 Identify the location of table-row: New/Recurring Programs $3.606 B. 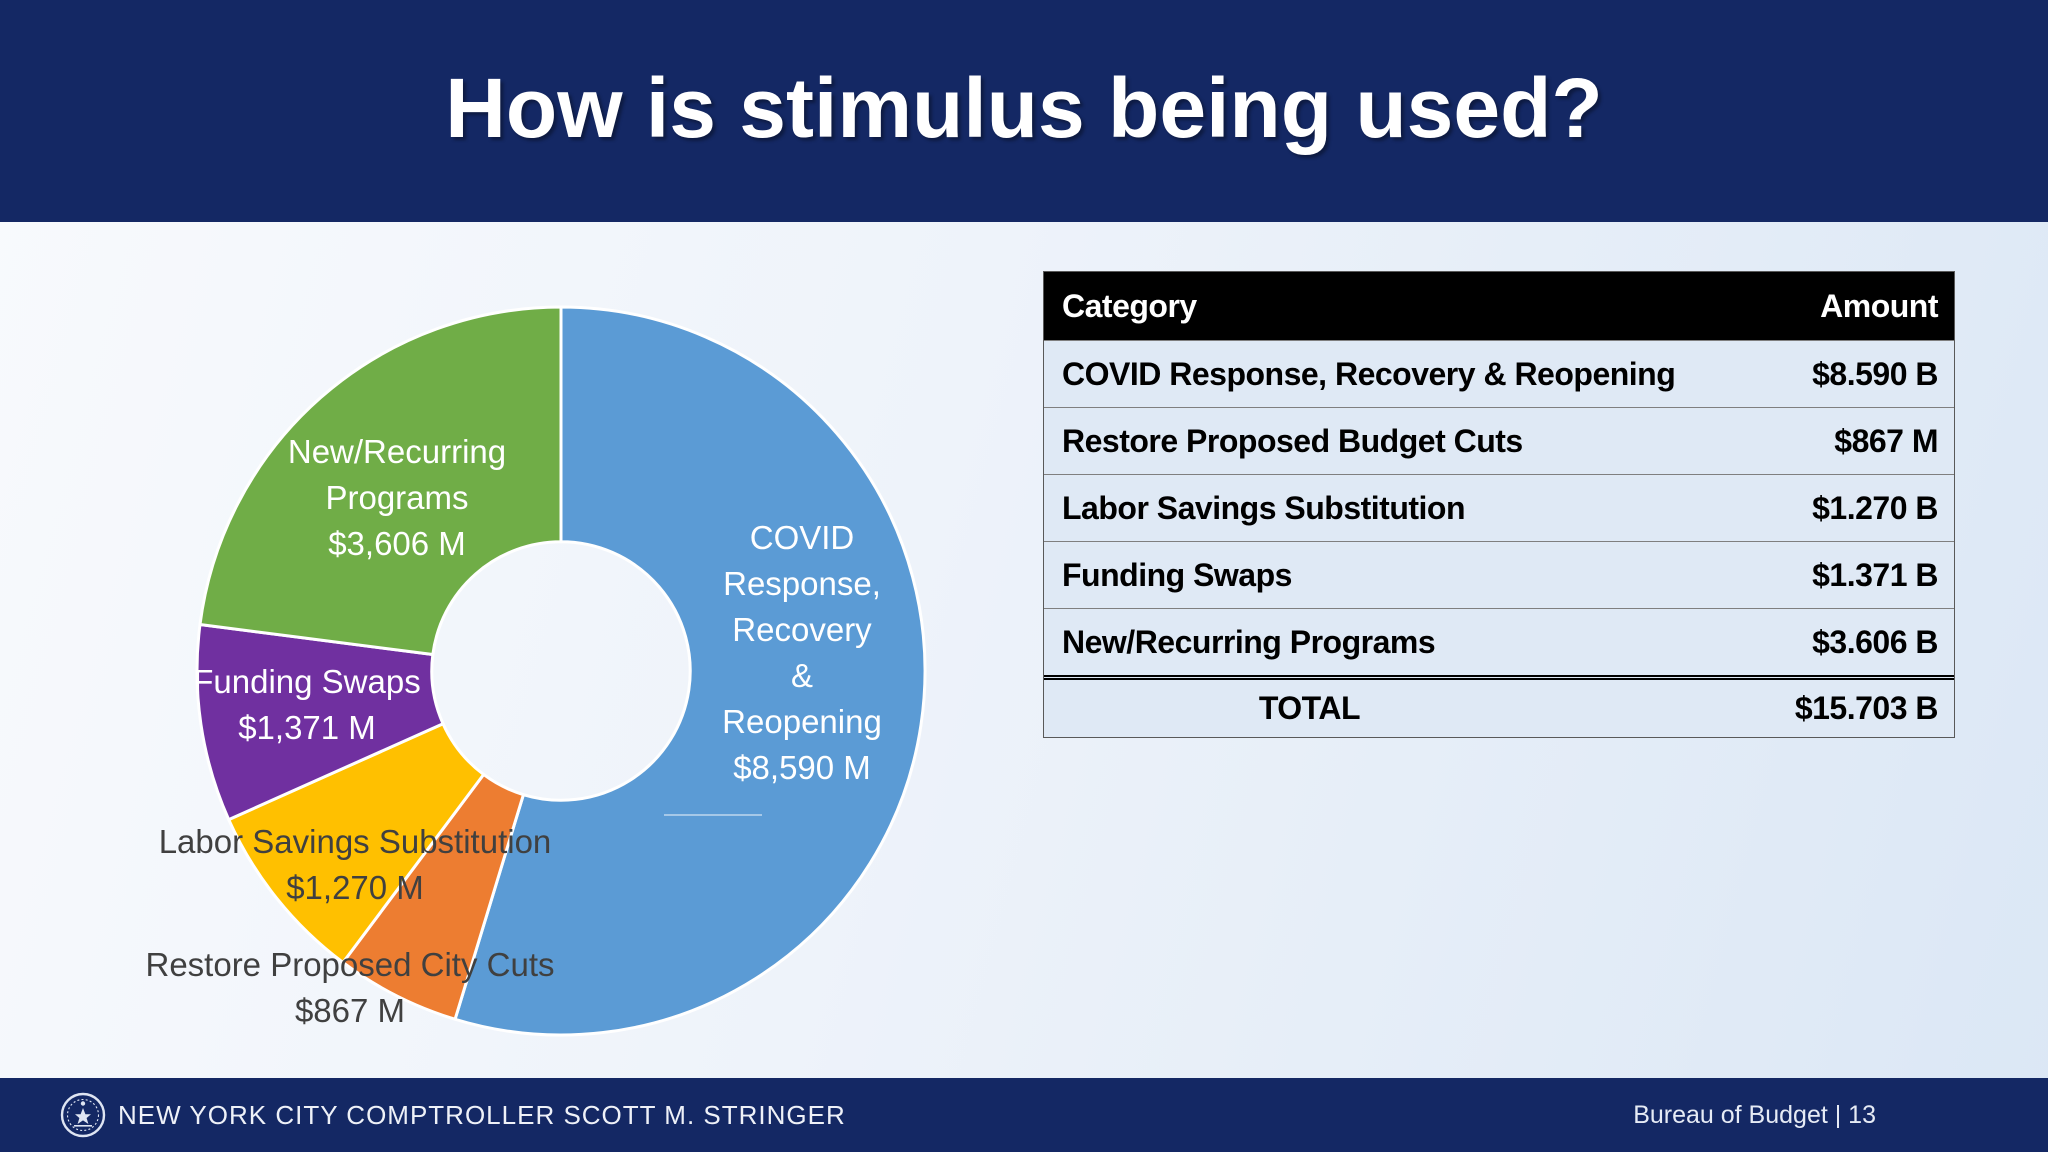
(1499, 641).